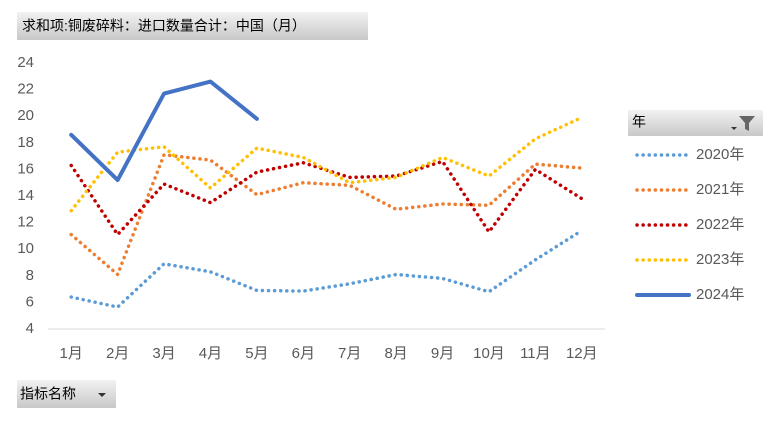  What do you see at coordinates (163, 353) in the screenshot?
I see `x-tick-label: 3月` at bounding box center [163, 353].